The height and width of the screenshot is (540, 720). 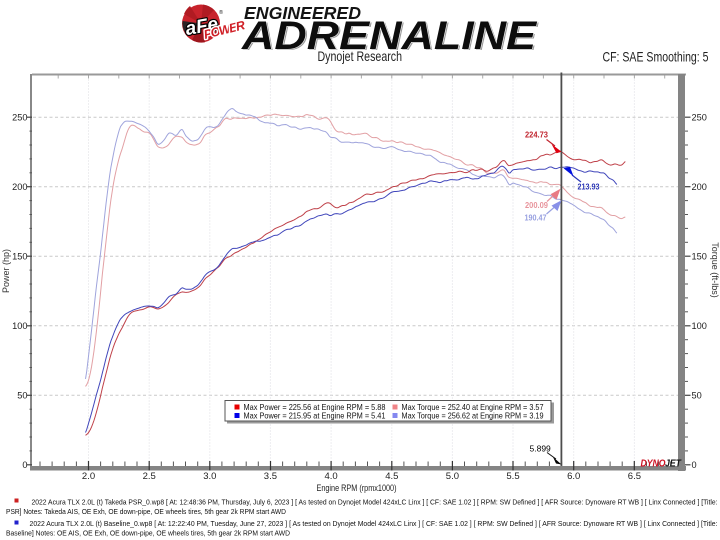 What do you see at coordinates (315, 416) in the screenshot?
I see `svg-text:Max Power = 215.95 at Engine: Max Power = 215.95 at Engine RPM = 5.41` at bounding box center [315, 416].